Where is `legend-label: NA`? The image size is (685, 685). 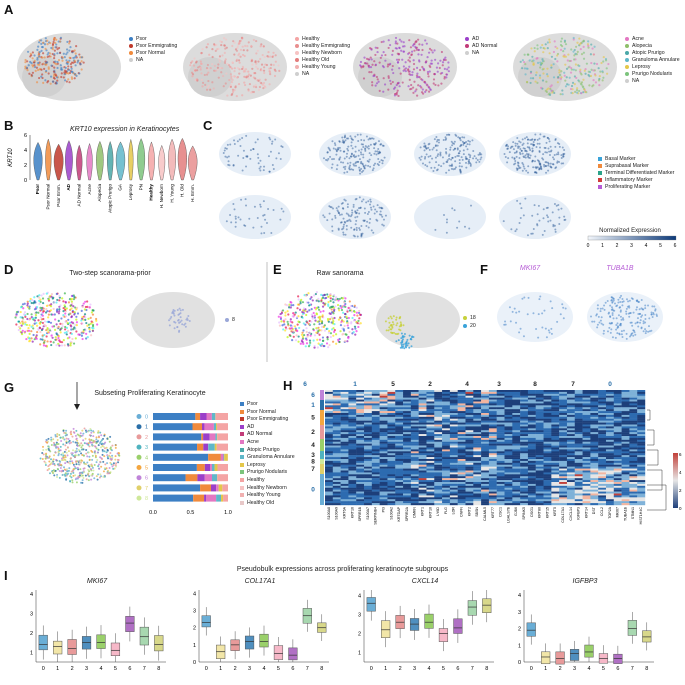 legend-label: NA is located at coordinates (476, 53).